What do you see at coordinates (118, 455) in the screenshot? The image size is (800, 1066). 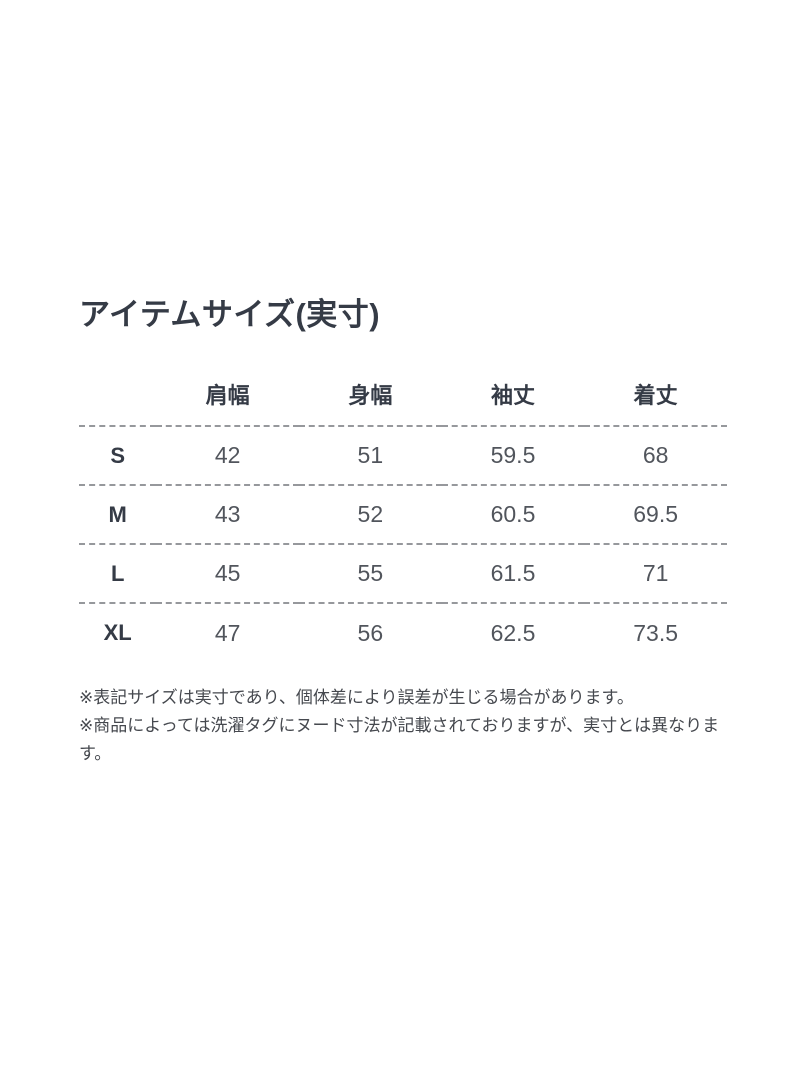 I see `size-label-s: S` at bounding box center [118, 455].